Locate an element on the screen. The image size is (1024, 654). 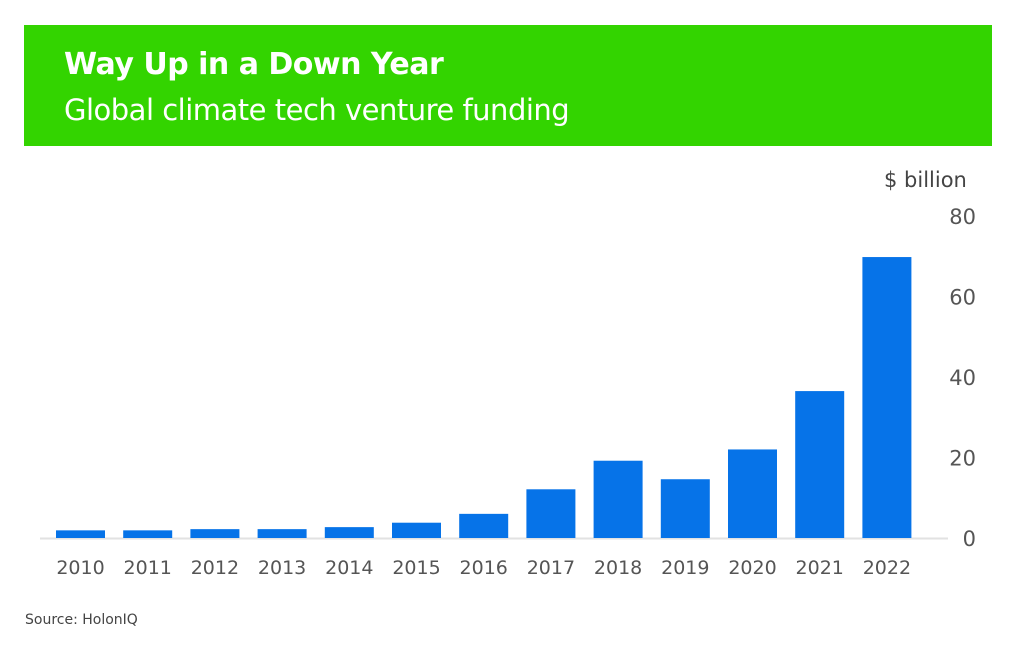
y-tick-label: 40 is located at coordinates (962, 378).